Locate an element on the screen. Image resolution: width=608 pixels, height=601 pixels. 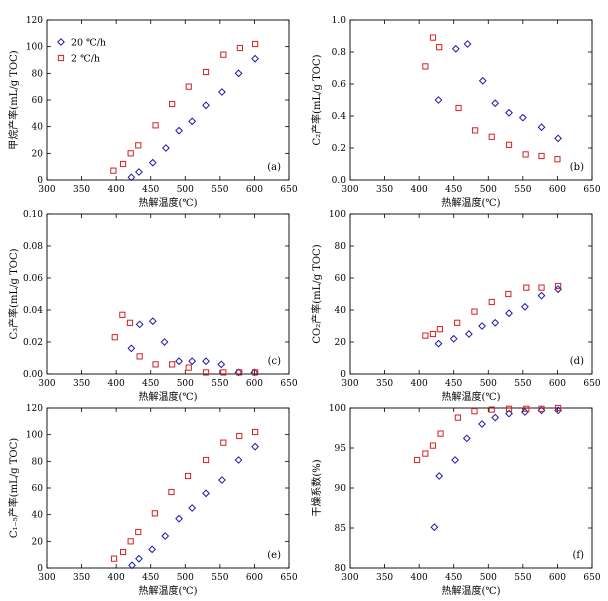
y-axis-label: C₂产率(mL/g TOC) is located at coordinates (316, 99).